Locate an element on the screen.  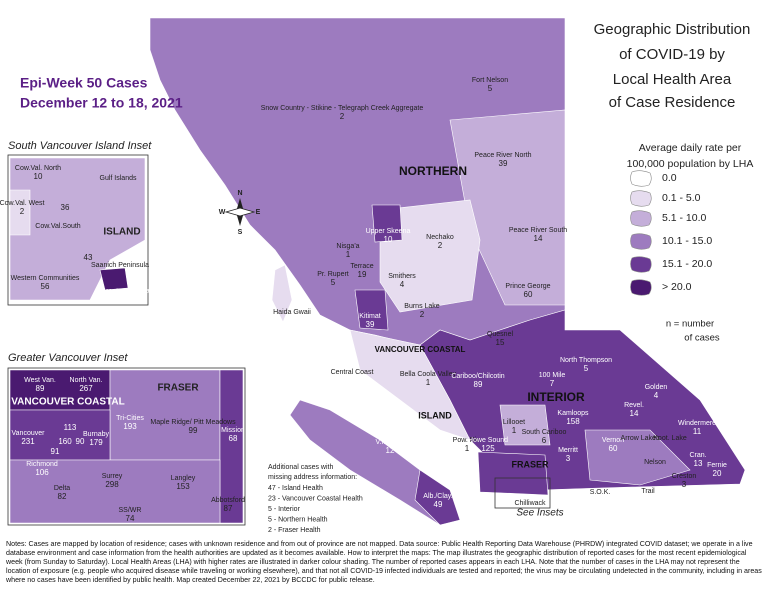
region-name: Tri-Cities is located at coordinates (130, 418).